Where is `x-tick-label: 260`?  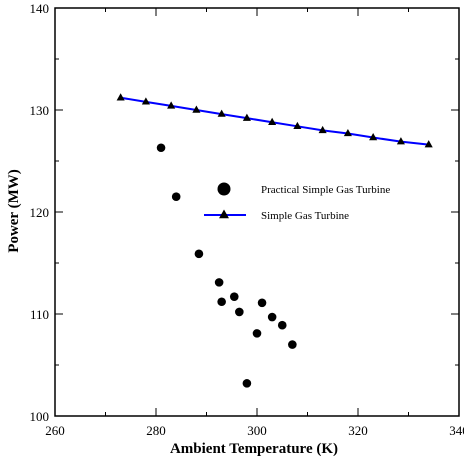
x-tick-label: 260 is located at coordinates (55, 430).